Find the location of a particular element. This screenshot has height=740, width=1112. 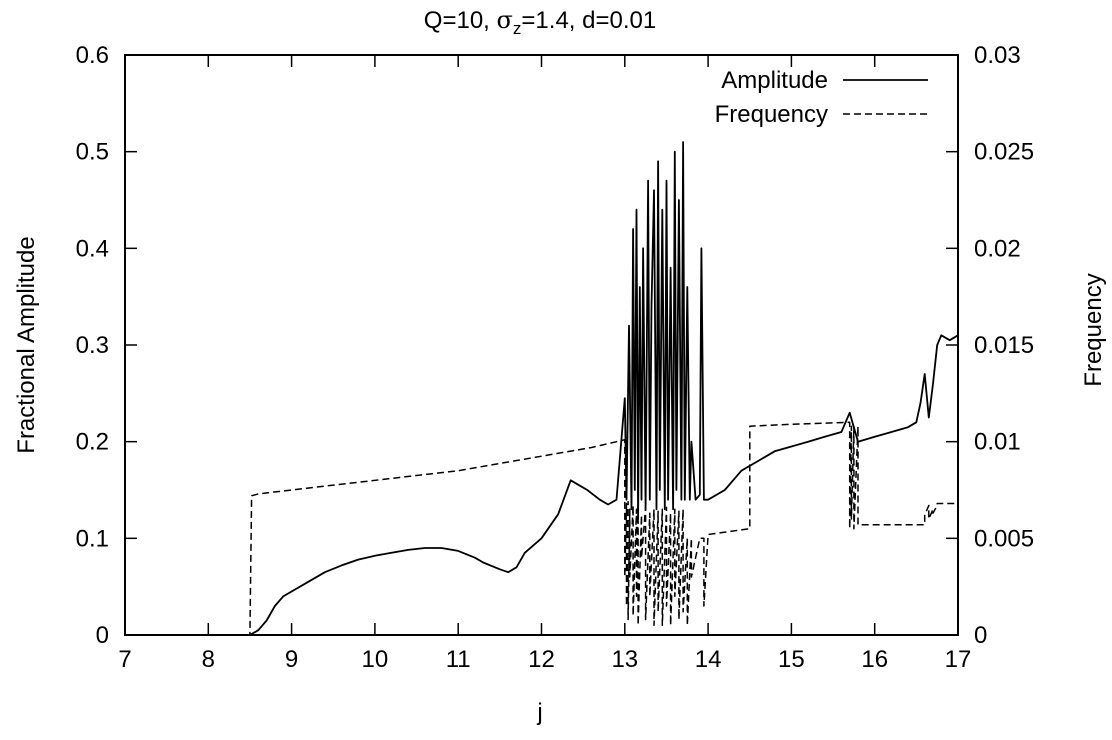

y-tick-label: 0.4 is located at coordinates (92, 248).